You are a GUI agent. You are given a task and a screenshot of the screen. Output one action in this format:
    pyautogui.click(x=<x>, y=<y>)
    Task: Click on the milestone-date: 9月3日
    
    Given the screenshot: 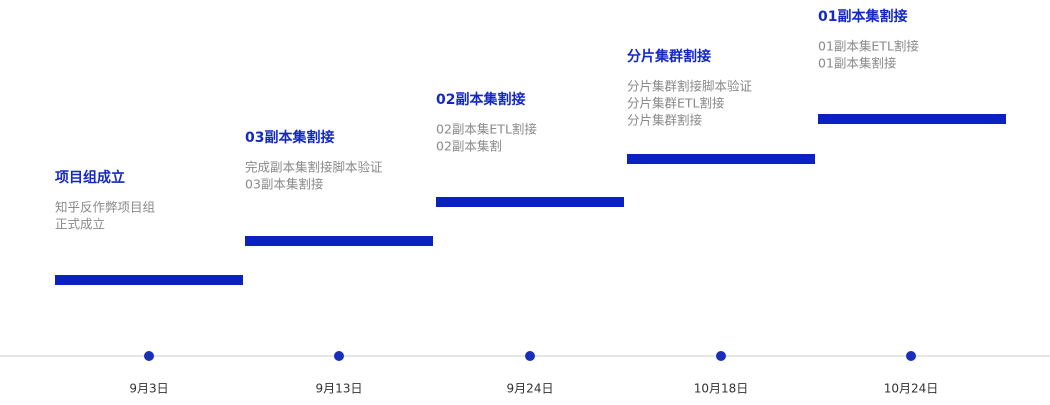 What is the action you would take?
    pyautogui.click(x=148, y=389)
    